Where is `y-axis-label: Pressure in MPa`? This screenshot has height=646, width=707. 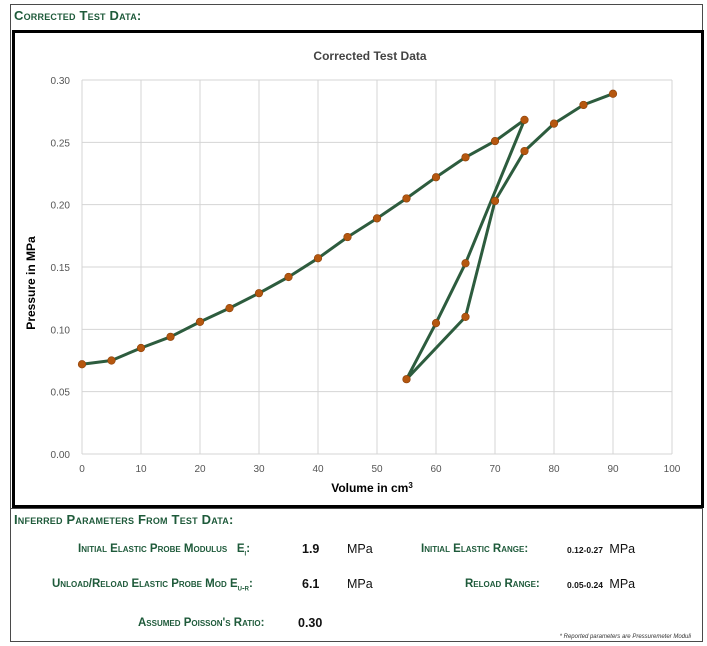 y-axis-label: Pressure in MPa is located at coordinates (31, 283).